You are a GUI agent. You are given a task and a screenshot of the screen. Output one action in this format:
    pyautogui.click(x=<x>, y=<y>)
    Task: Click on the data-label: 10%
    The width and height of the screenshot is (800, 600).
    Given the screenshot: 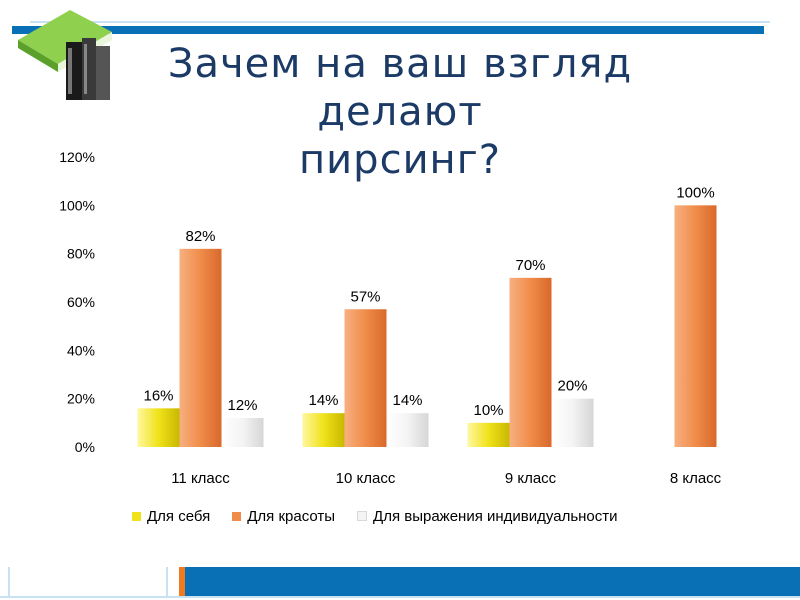 What is the action you would take?
    pyautogui.click(x=488, y=410)
    